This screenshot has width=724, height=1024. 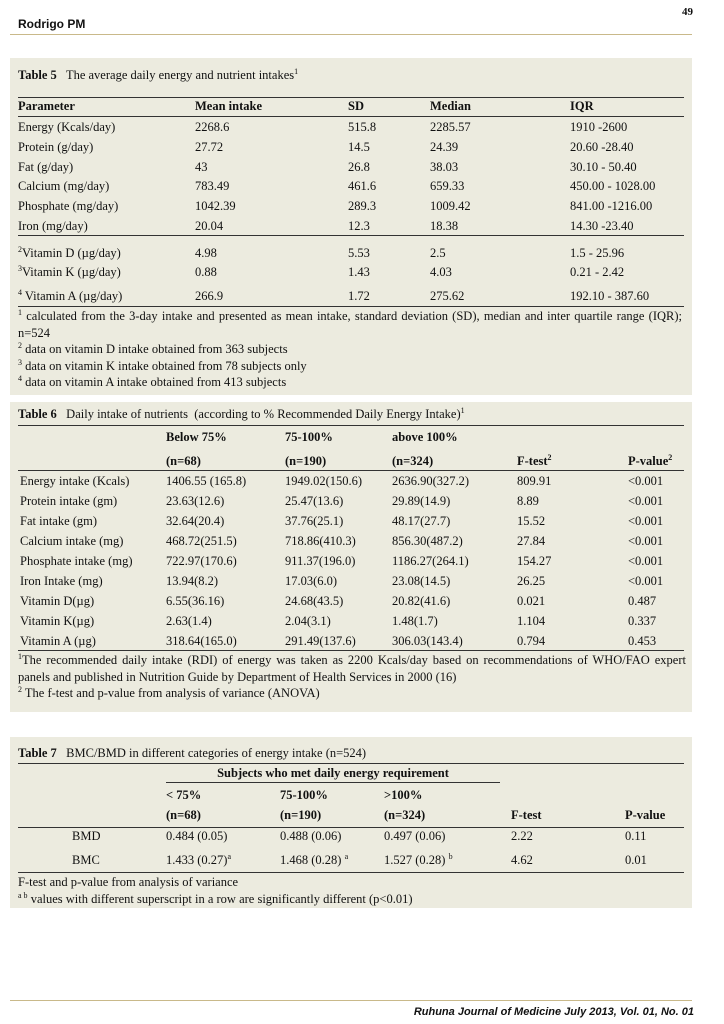 What do you see at coordinates (206, 253) in the screenshot?
I see `cell: 4.98` at bounding box center [206, 253].